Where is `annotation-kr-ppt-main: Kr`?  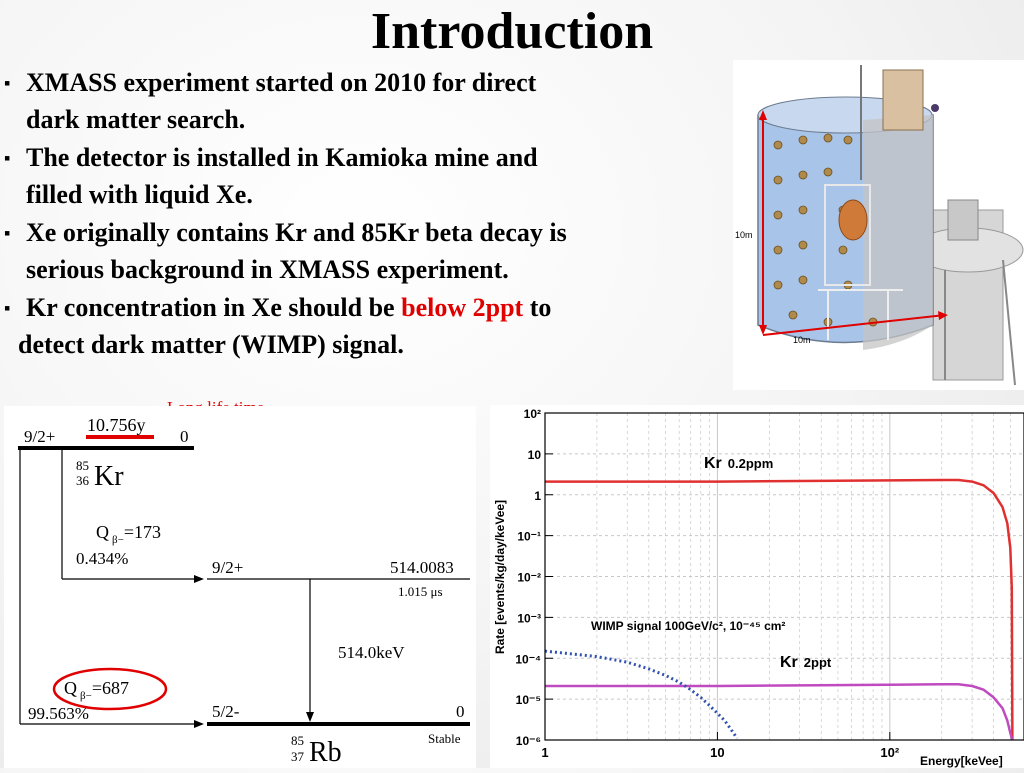
annotation-kr-ppt-main: Kr is located at coordinates (789, 662).